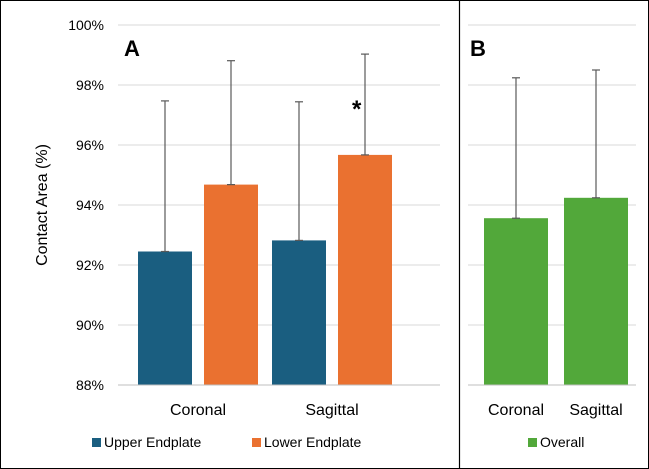  What do you see at coordinates (478, 48) in the screenshot?
I see `panel-b-label: B` at bounding box center [478, 48].